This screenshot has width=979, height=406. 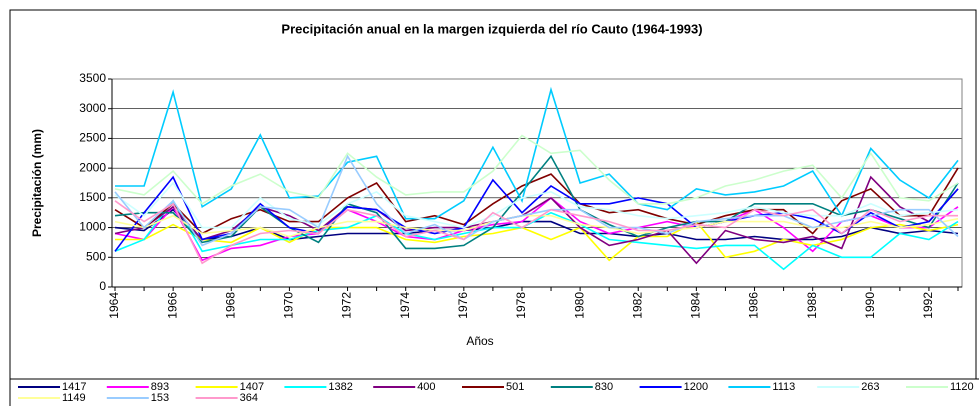 What do you see at coordinates (92, 197) in the screenshot?
I see `y-tick-label: 1500` at bounding box center [92, 197].